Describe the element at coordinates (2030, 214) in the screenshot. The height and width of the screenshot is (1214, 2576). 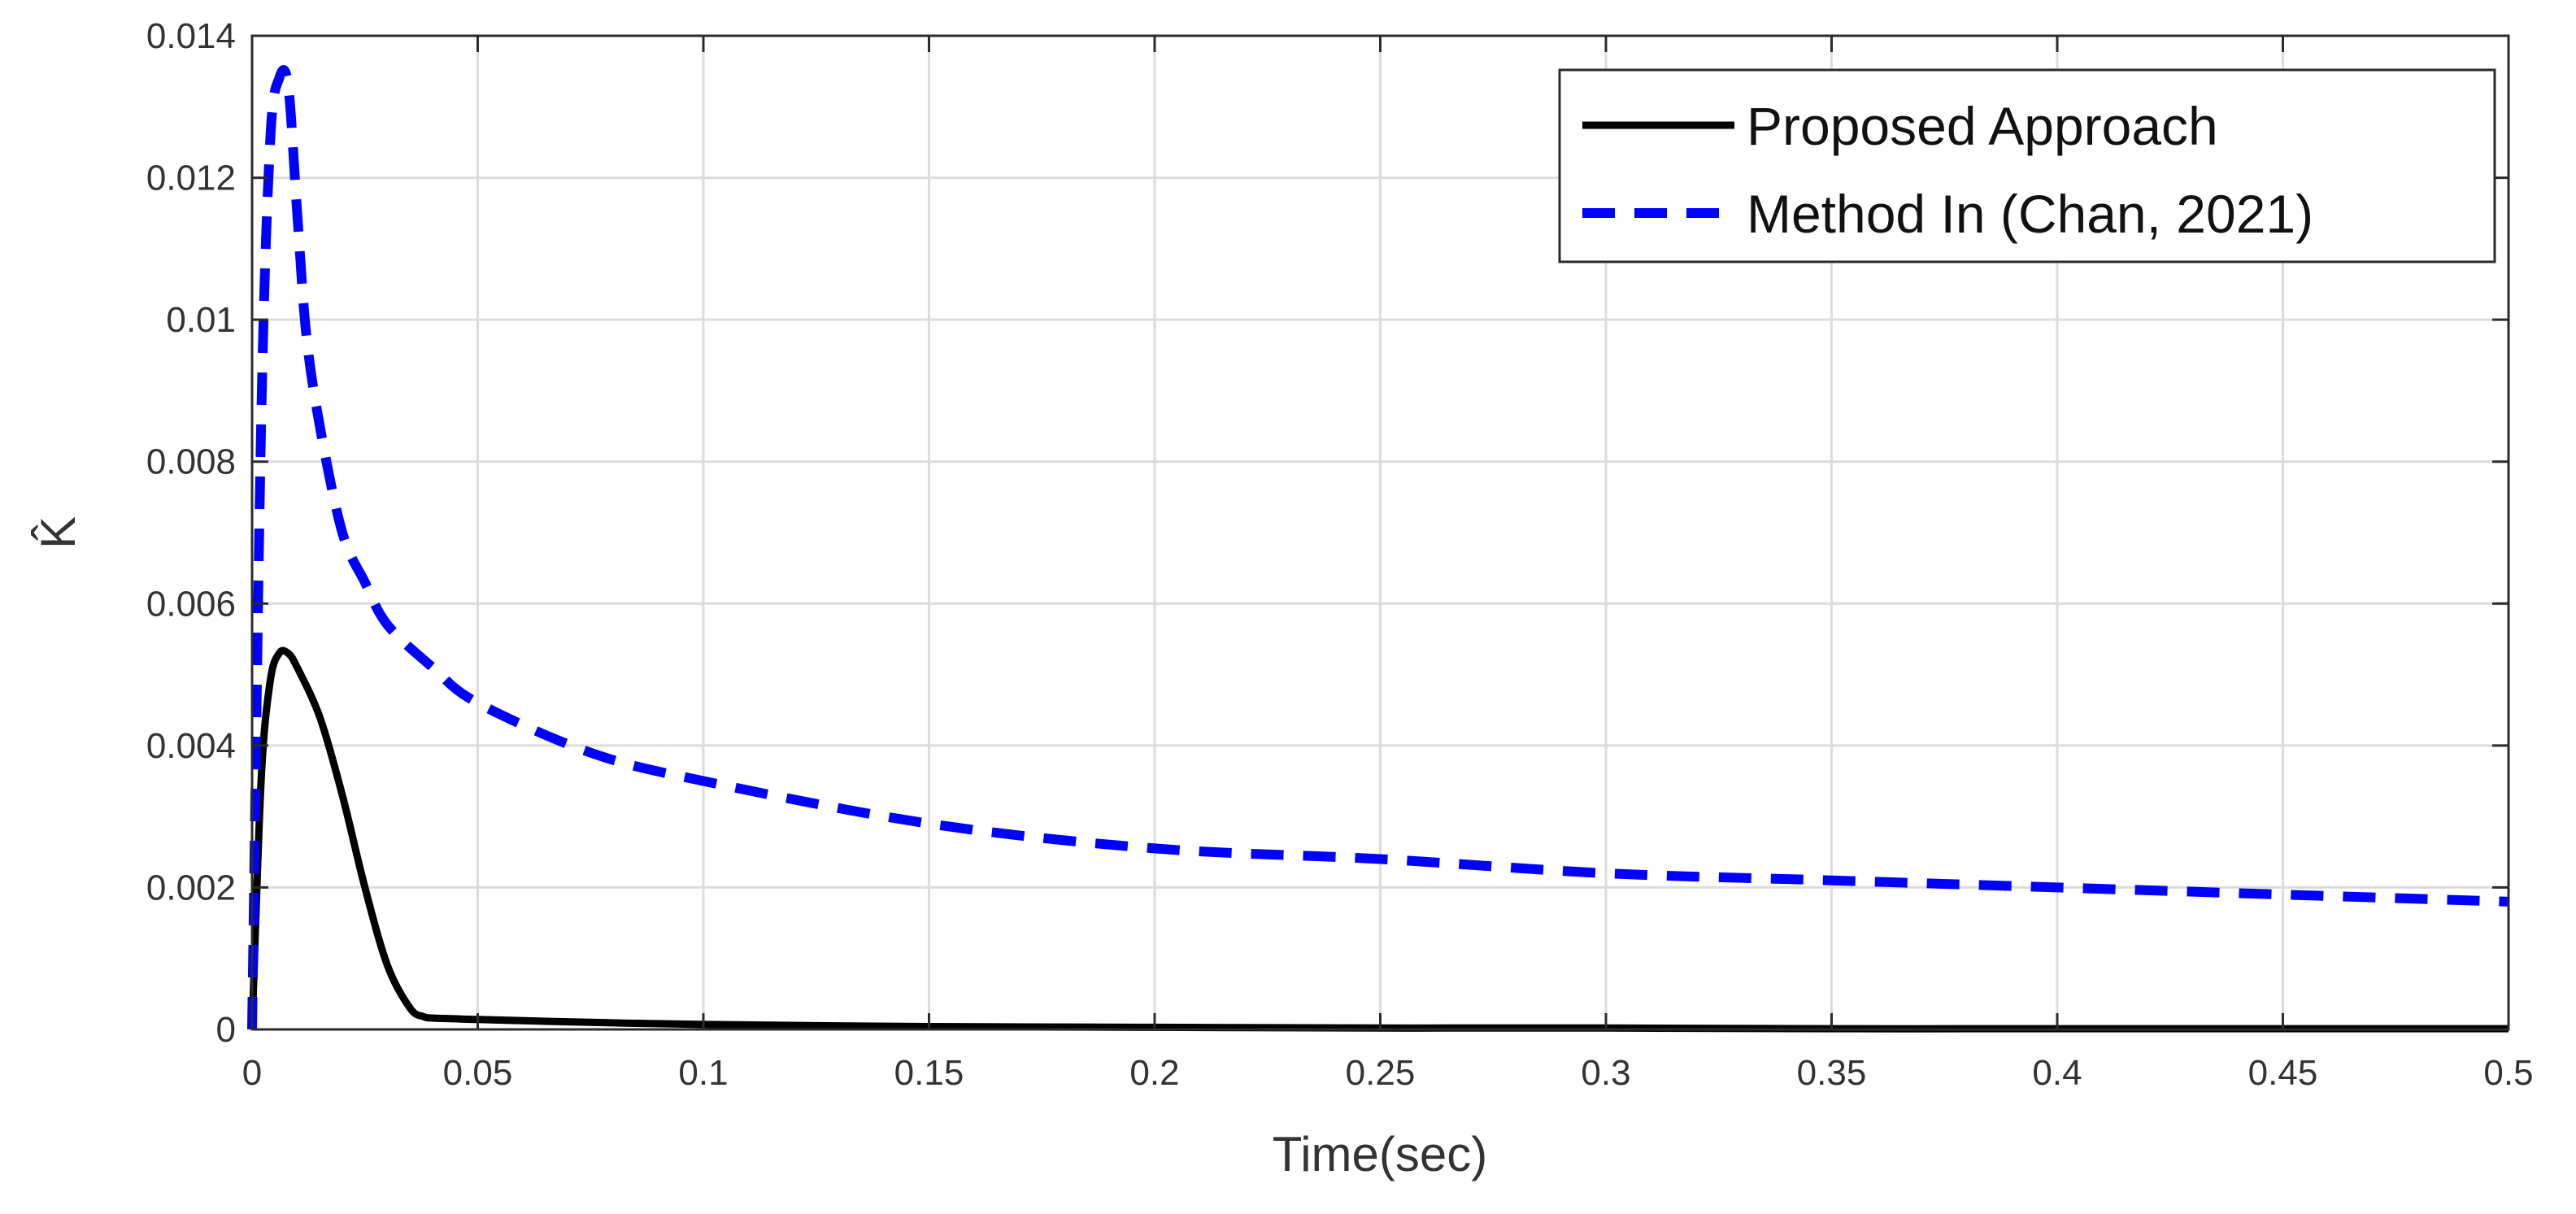
I see `legend-label-2: Method In (Chan, 2021)` at that location.